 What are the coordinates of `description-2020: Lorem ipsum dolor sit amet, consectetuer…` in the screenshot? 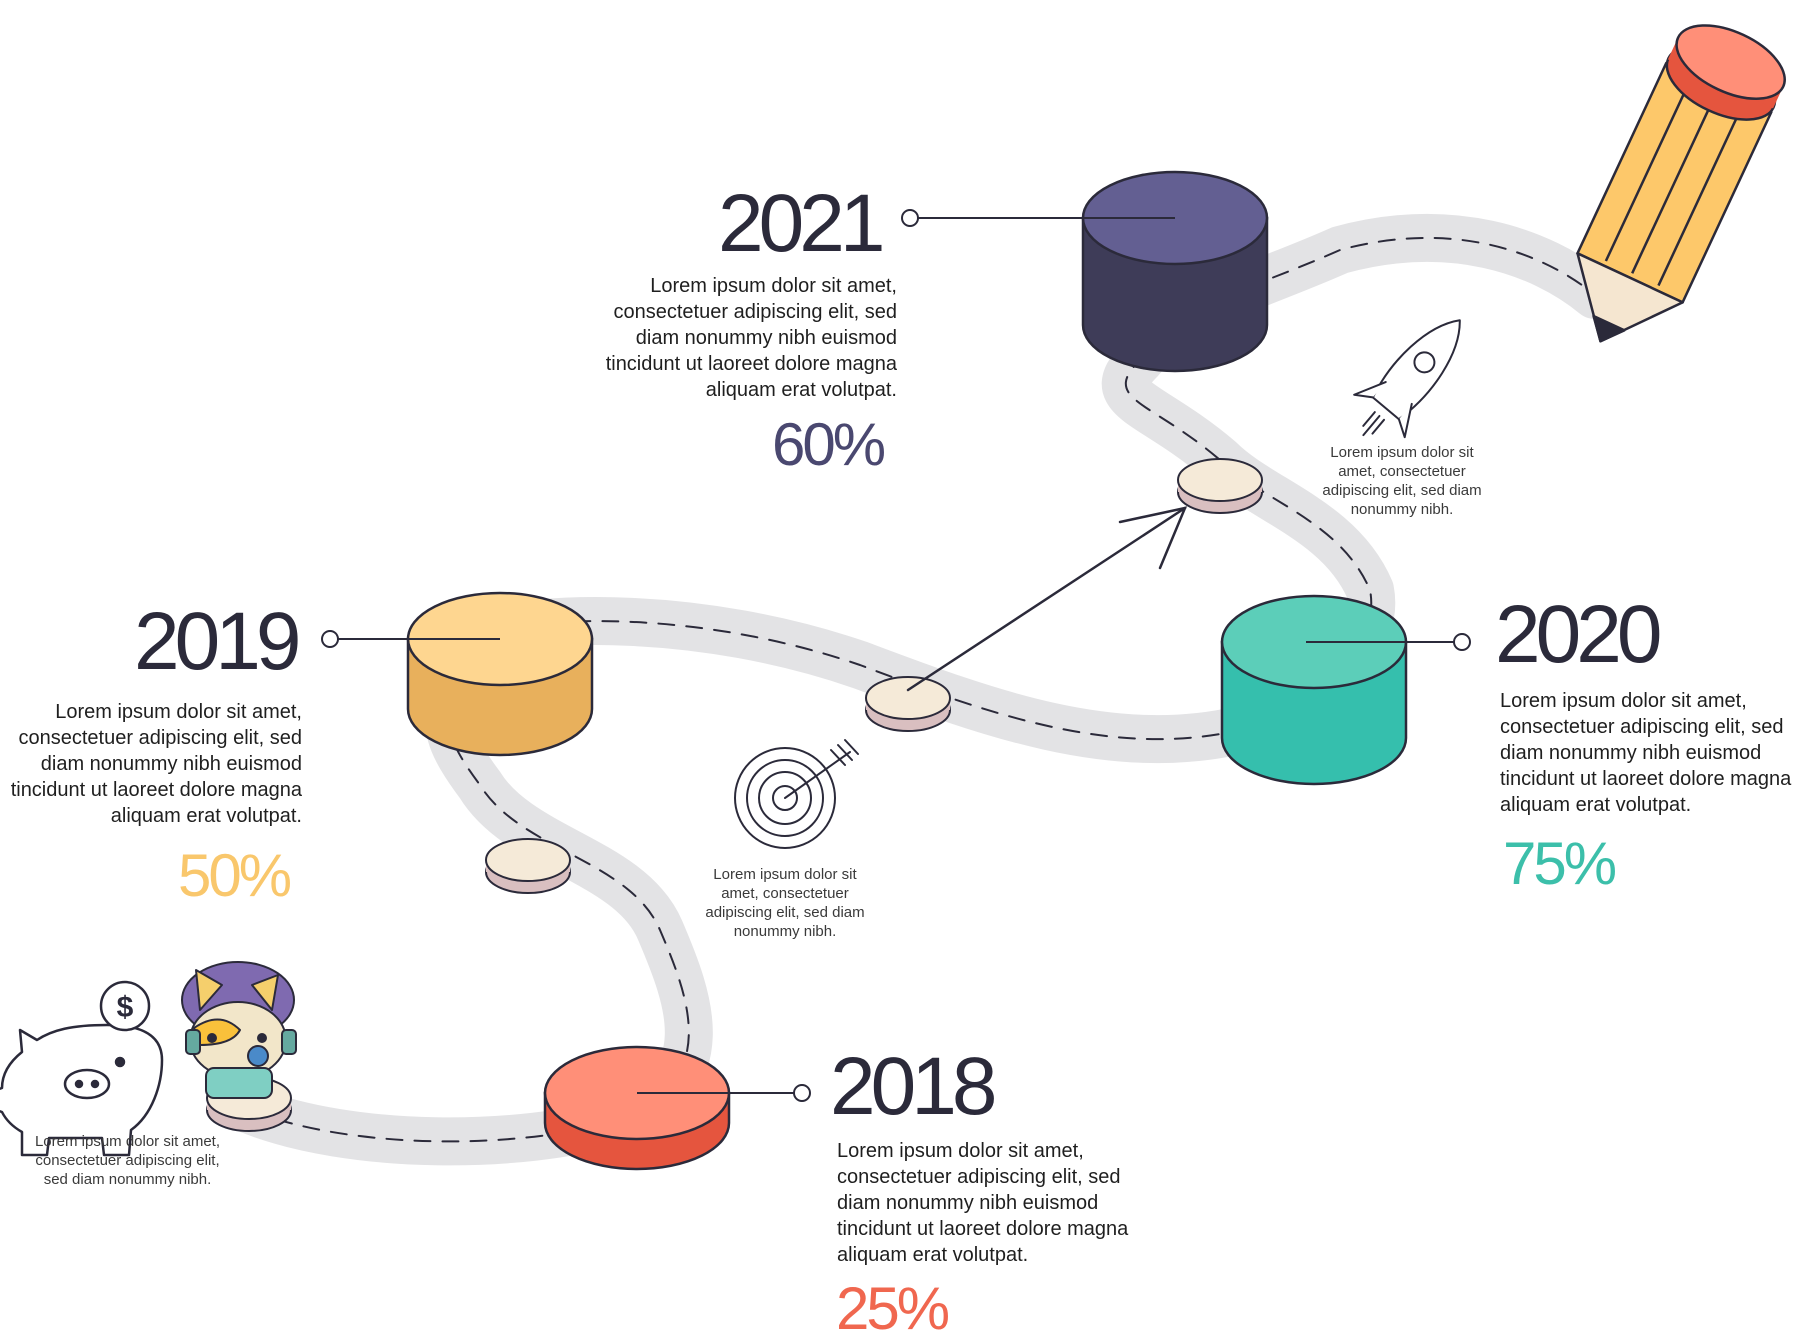 It's located at (1646, 753).